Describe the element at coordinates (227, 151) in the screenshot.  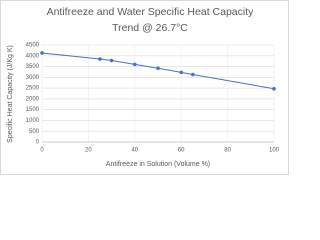
I see `x-tick-label: 80` at that location.